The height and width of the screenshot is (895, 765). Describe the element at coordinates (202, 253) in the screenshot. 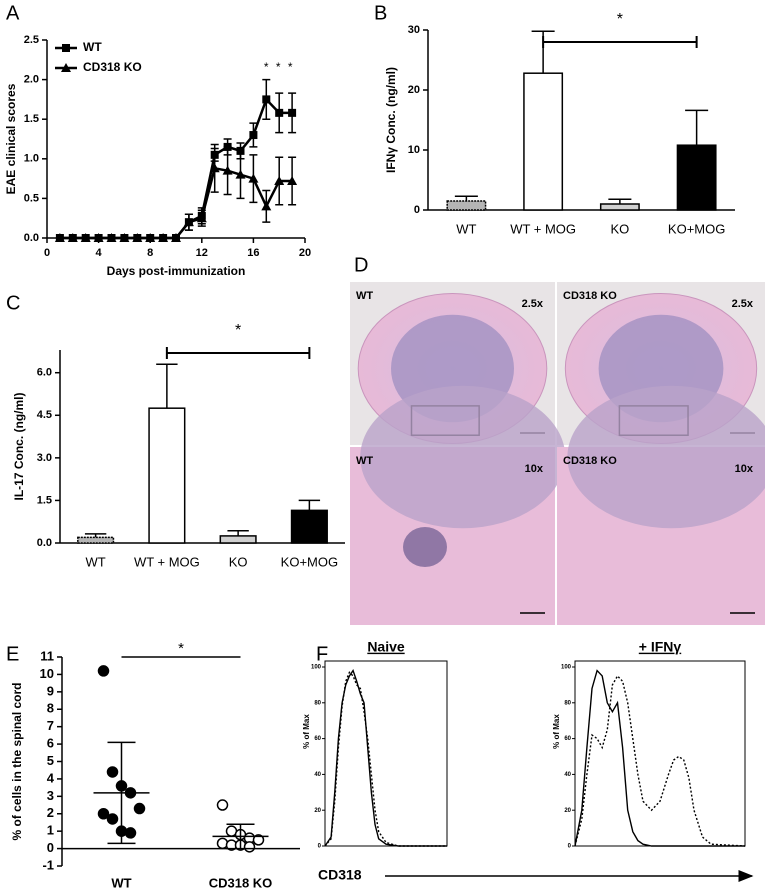

I see `x-tick-label: 12` at that location.